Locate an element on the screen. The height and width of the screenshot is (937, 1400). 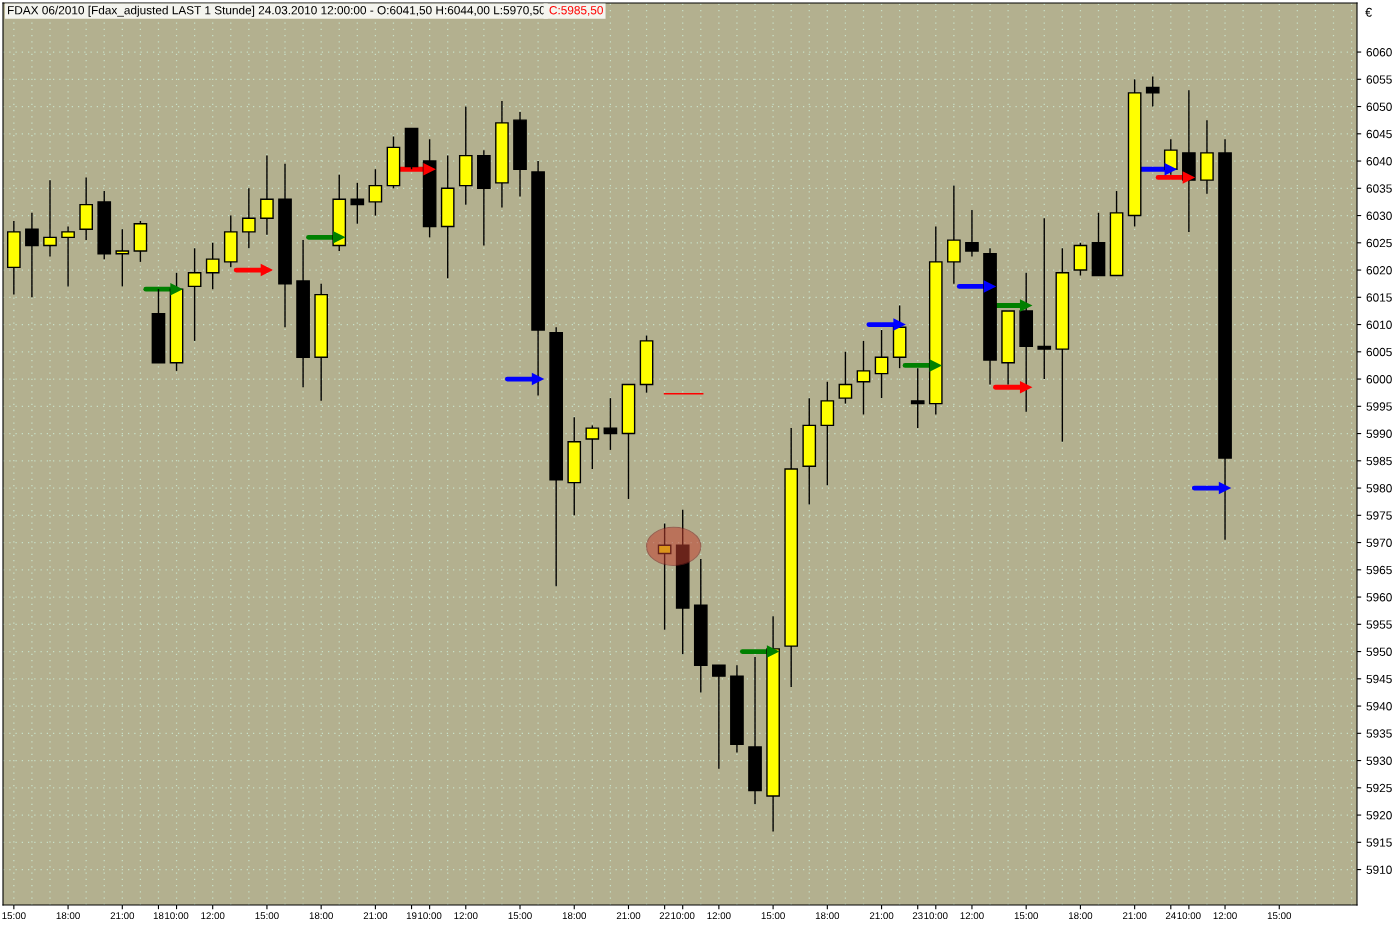
y-tick-label: 6045 is located at coordinates (1379, 134).